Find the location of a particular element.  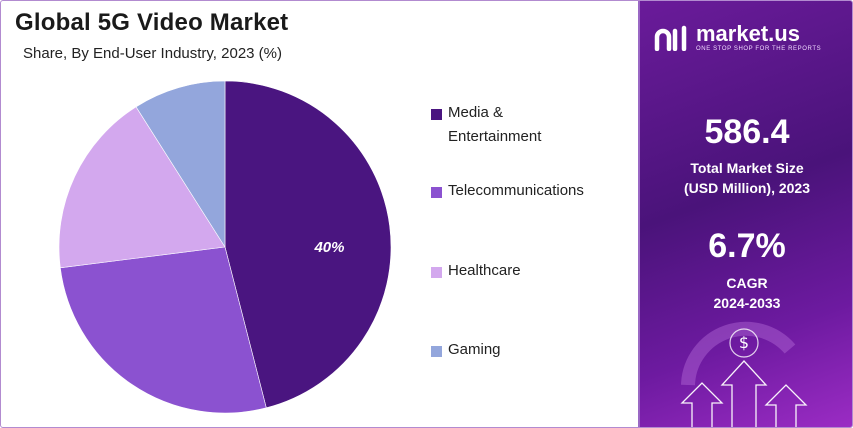

arrow-center-icon is located at coordinates (744, 393).